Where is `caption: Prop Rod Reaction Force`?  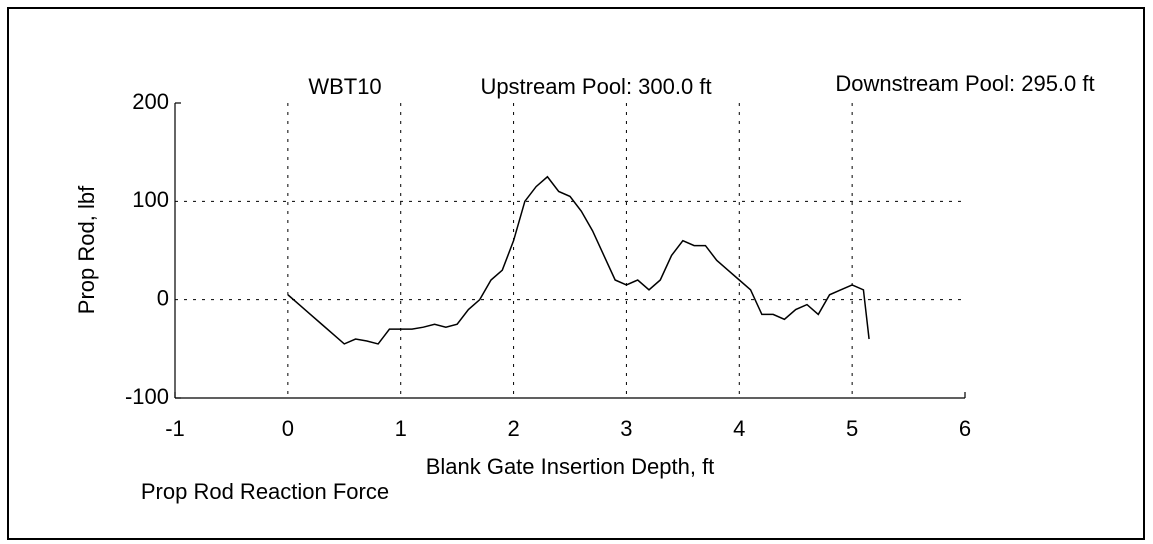 caption: Prop Rod Reaction Force is located at coordinates (265, 491).